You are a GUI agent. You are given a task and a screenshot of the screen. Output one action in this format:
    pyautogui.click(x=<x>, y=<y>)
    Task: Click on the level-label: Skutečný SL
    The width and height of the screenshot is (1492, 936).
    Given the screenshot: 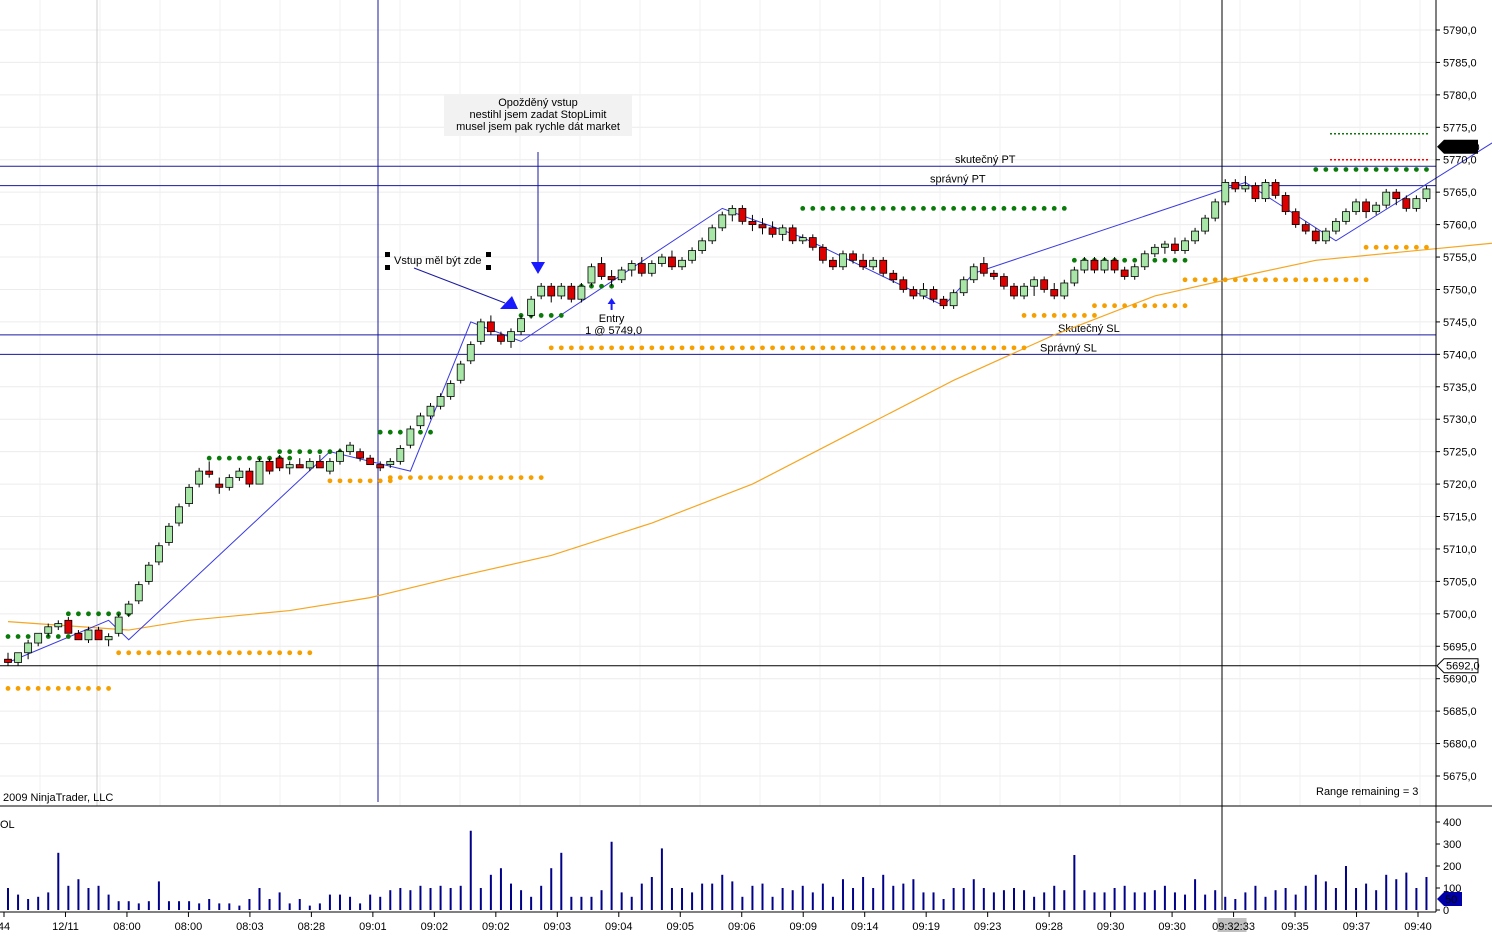 What is the action you would take?
    pyautogui.click(x=1089, y=329)
    